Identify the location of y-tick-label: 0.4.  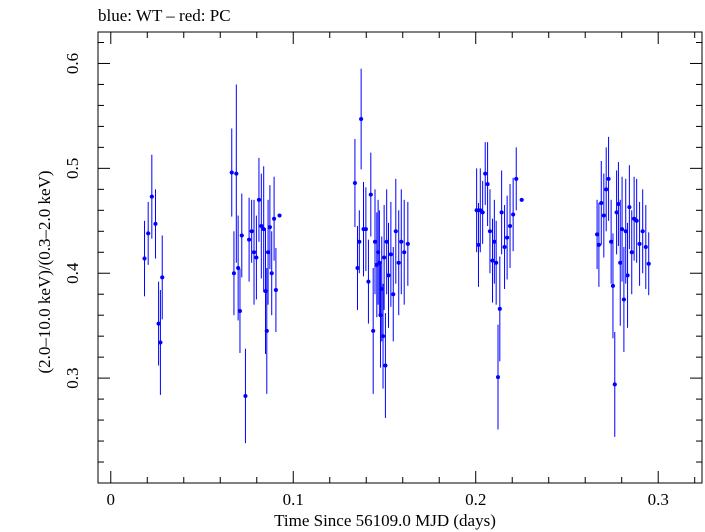
(72, 273).